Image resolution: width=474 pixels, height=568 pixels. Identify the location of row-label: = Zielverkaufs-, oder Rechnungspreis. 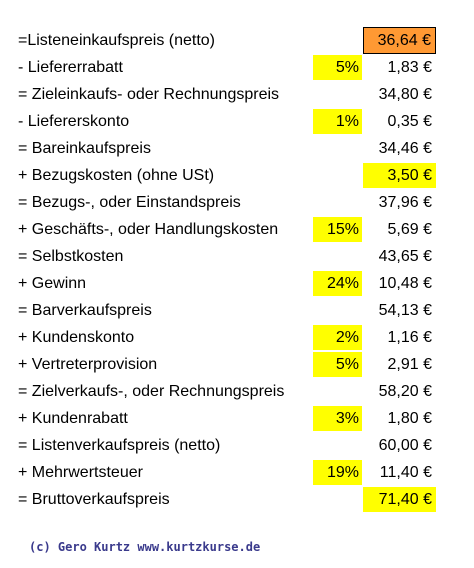
(151, 391).